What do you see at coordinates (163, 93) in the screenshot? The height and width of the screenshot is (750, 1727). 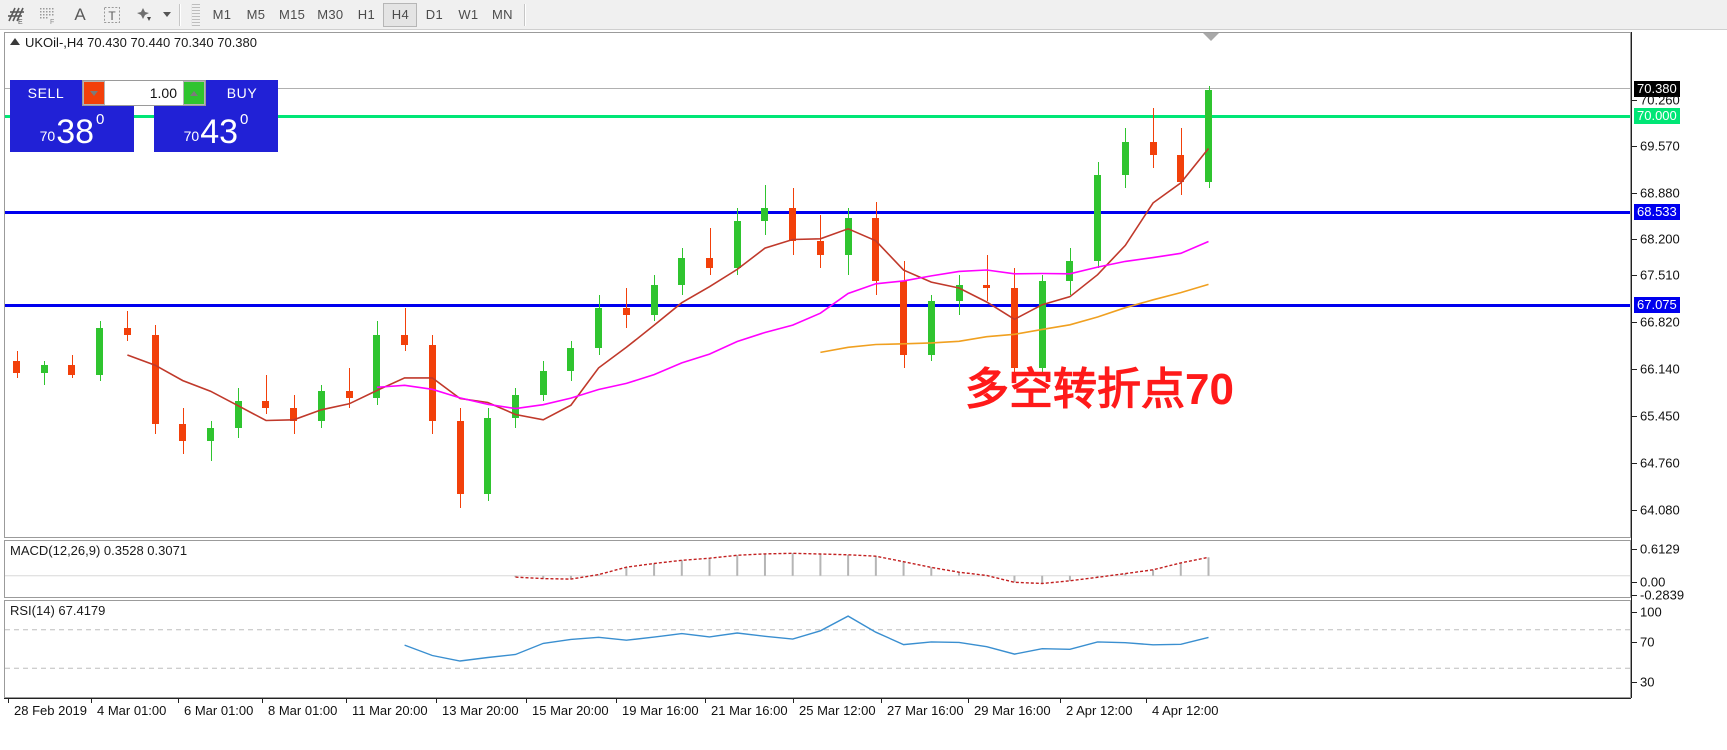 I see `volume-input: 1.00` at bounding box center [163, 93].